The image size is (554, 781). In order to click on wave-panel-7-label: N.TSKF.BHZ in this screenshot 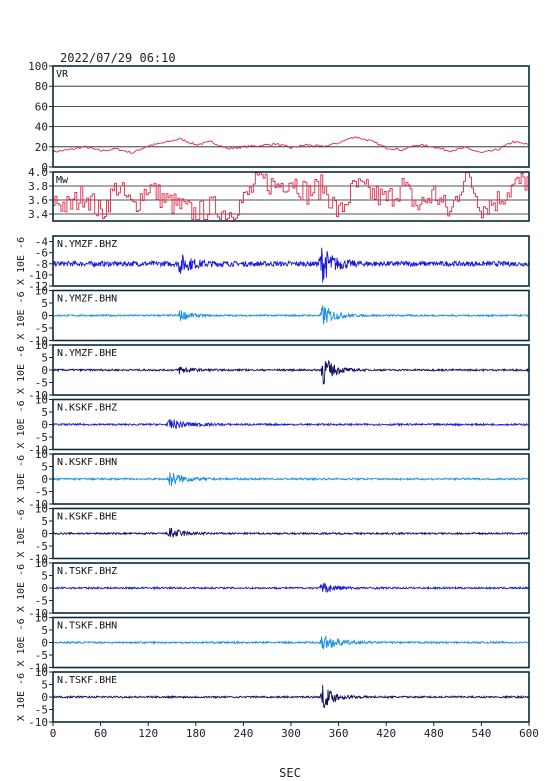, I will do `click(87, 571)`.